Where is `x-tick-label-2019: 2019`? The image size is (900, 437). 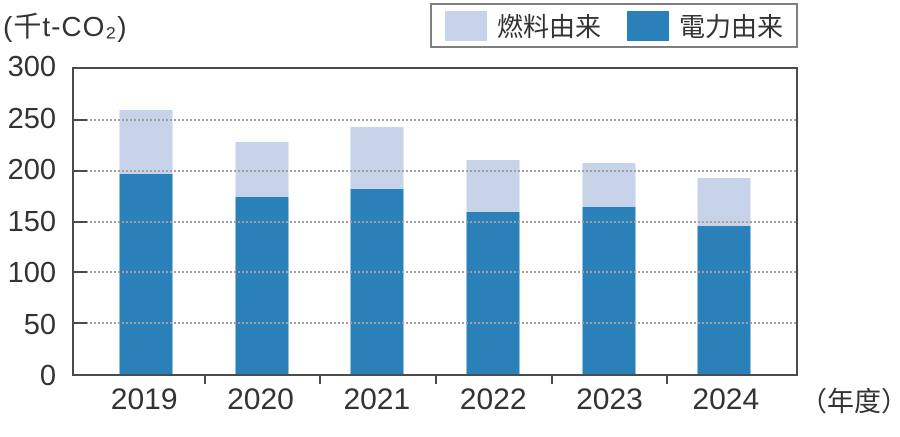 x-tick-label-2019: 2019 is located at coordinates (144, 399).